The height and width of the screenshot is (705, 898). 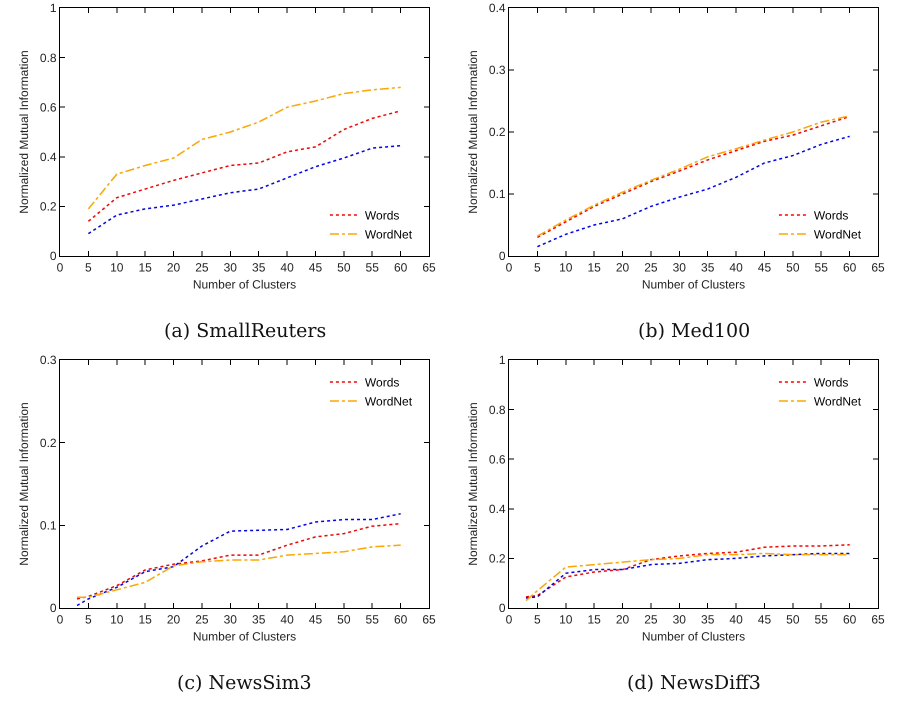 I want to click on text: (a) SmallReuters, so click(x=245, y=331).